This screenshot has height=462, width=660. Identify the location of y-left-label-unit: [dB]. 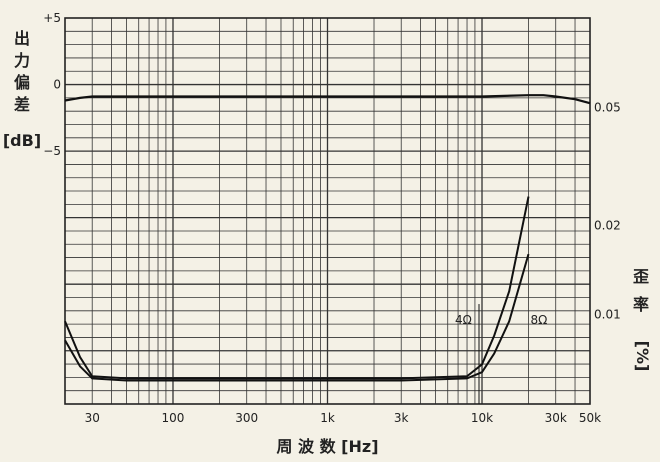
(22, 140).